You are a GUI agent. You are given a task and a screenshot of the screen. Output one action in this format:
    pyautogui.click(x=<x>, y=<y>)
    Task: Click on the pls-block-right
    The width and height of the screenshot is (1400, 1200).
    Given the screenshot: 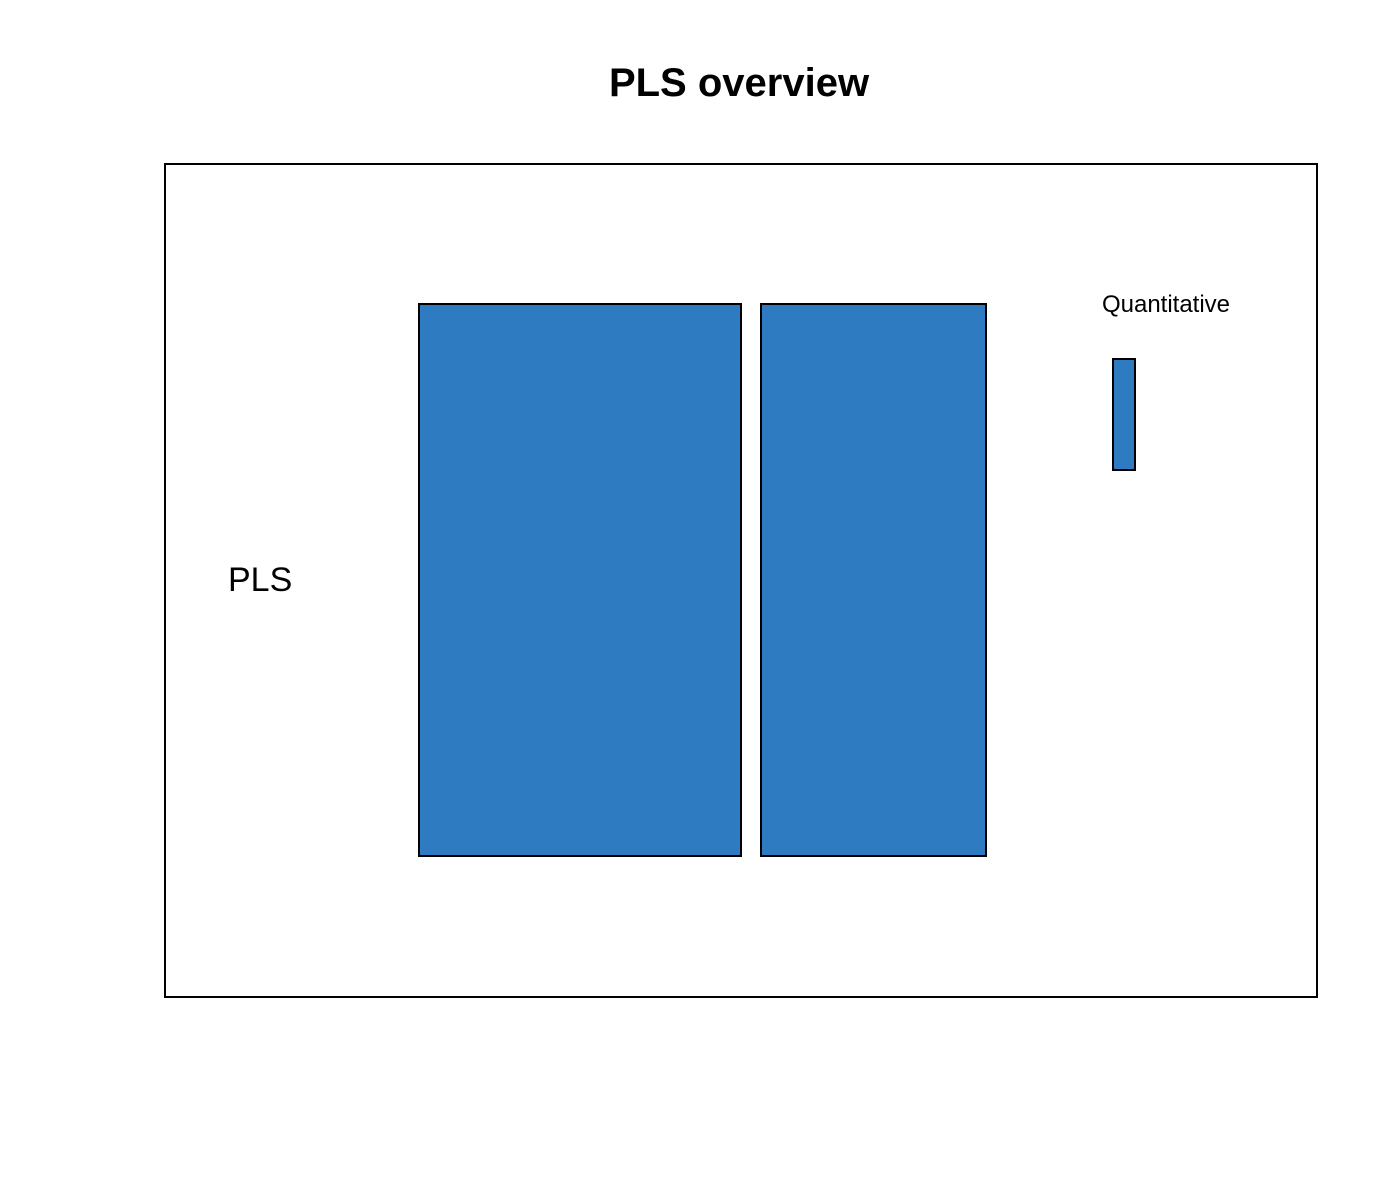 What is the action you would take?
    pyautogui.click(x=873, y=580)
    